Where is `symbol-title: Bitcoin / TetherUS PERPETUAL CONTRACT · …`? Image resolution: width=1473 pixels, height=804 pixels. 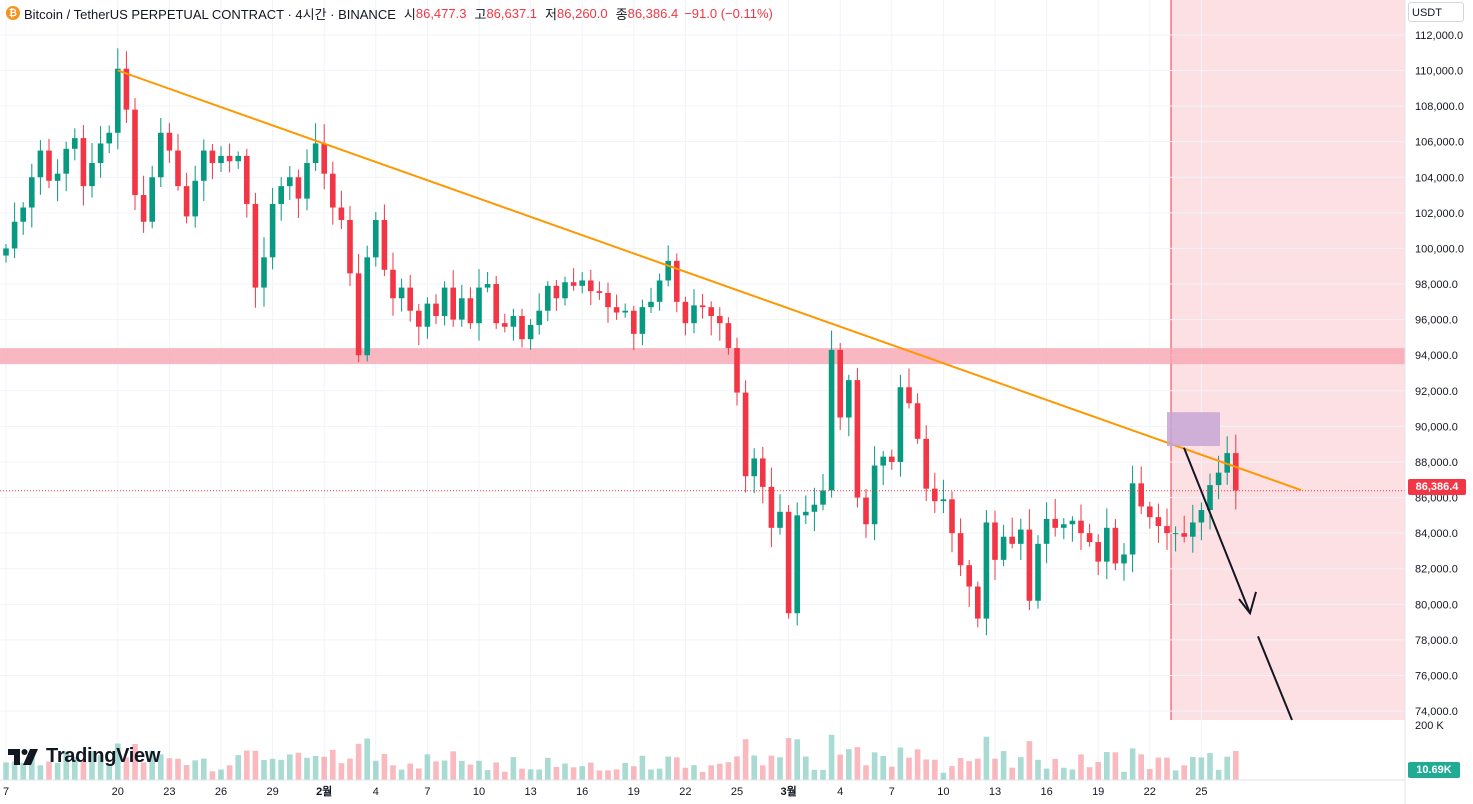 symbol-title: Bitcoin / TetherUS PERPETUAL CONTRACT · … is located at coordinates (210, 14).